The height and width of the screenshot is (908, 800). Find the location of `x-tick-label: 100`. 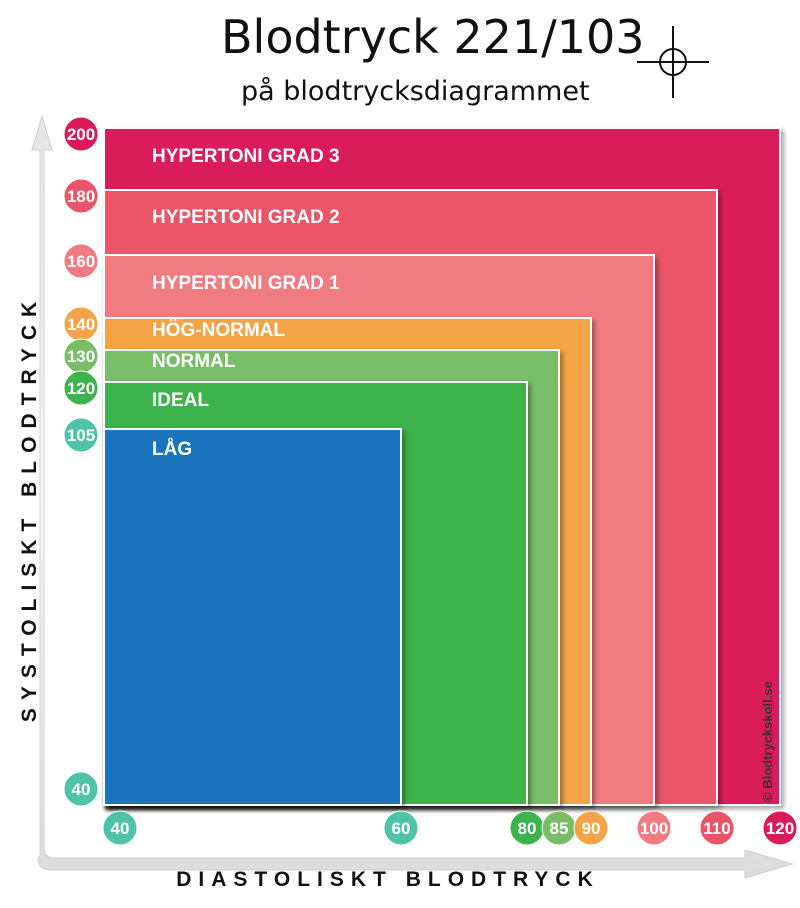

x-tick-label: 100 is located at coordinates (654, 828).